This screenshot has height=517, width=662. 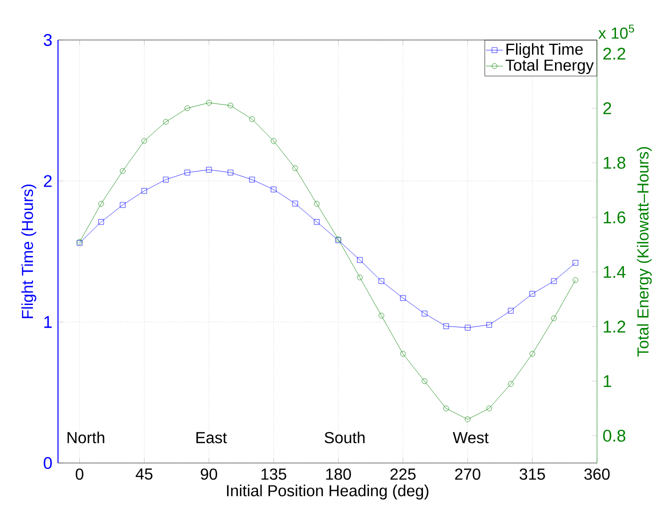 I want to click on legend-label: Total Energy, so click(x=550, y=66).